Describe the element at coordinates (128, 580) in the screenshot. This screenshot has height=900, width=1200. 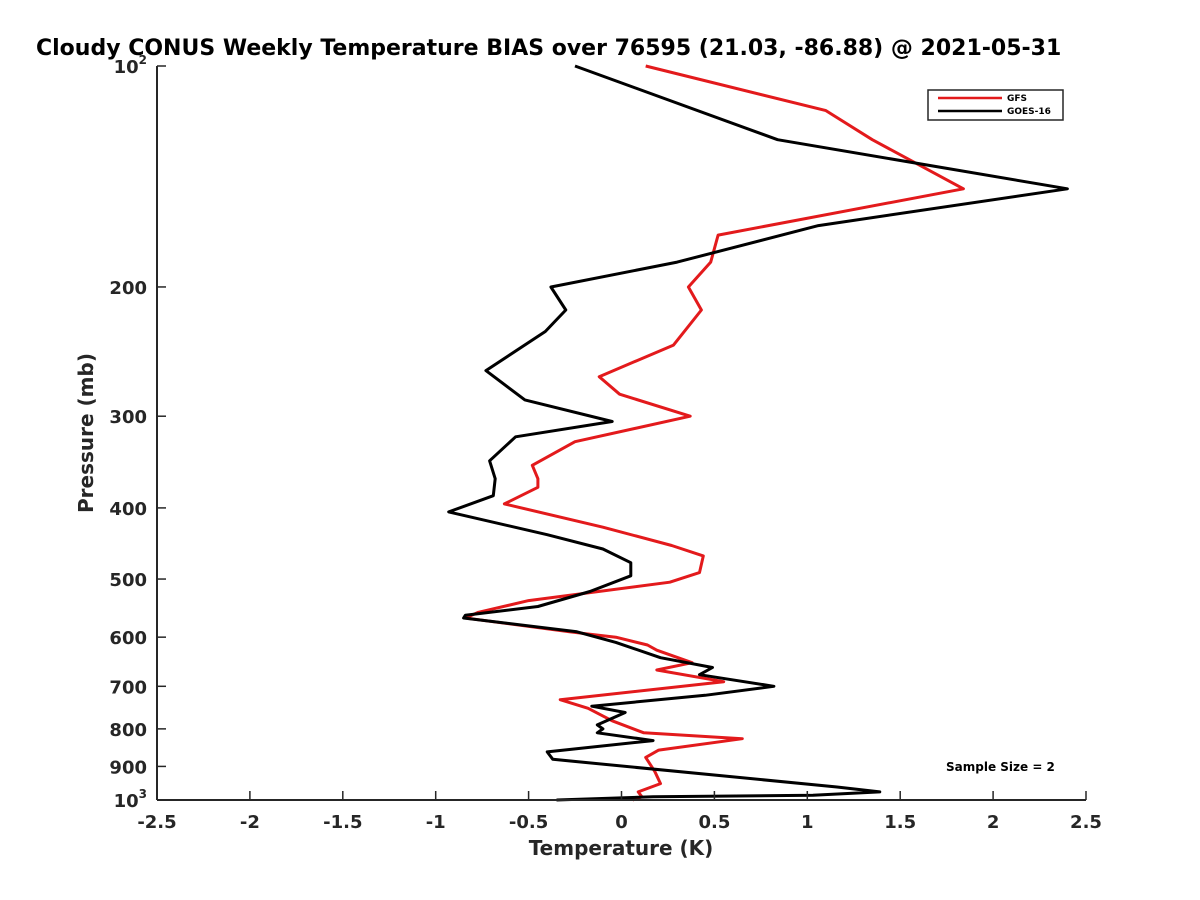
I see `y-tick-label: 500` at that location.